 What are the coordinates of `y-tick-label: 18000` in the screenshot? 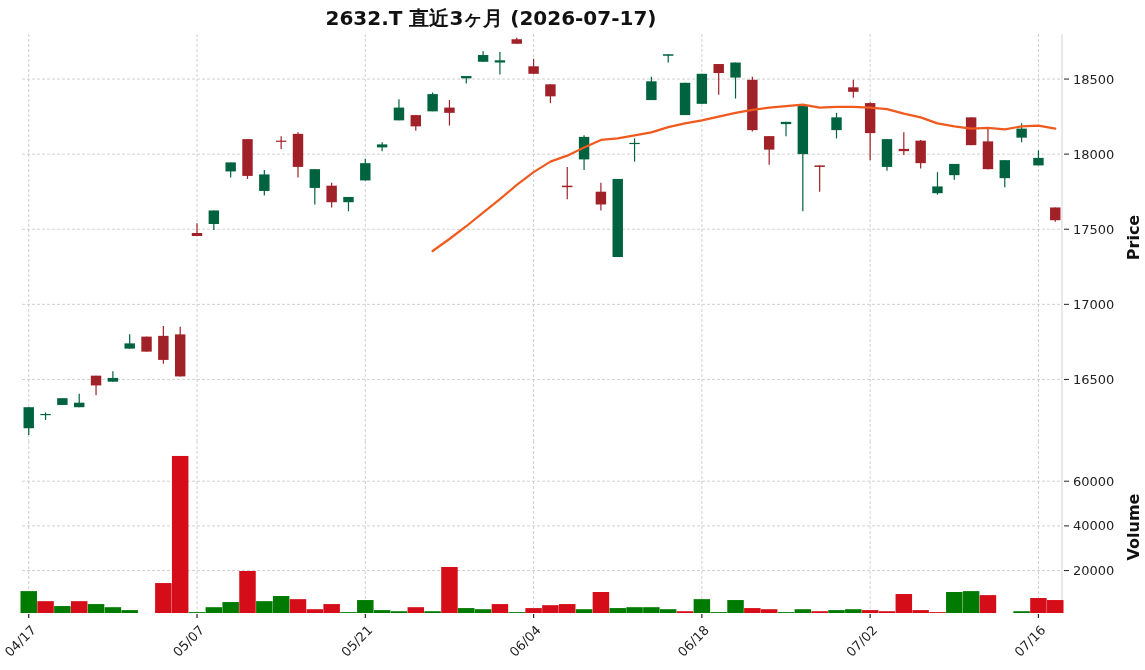 It's located at (1094, 154).